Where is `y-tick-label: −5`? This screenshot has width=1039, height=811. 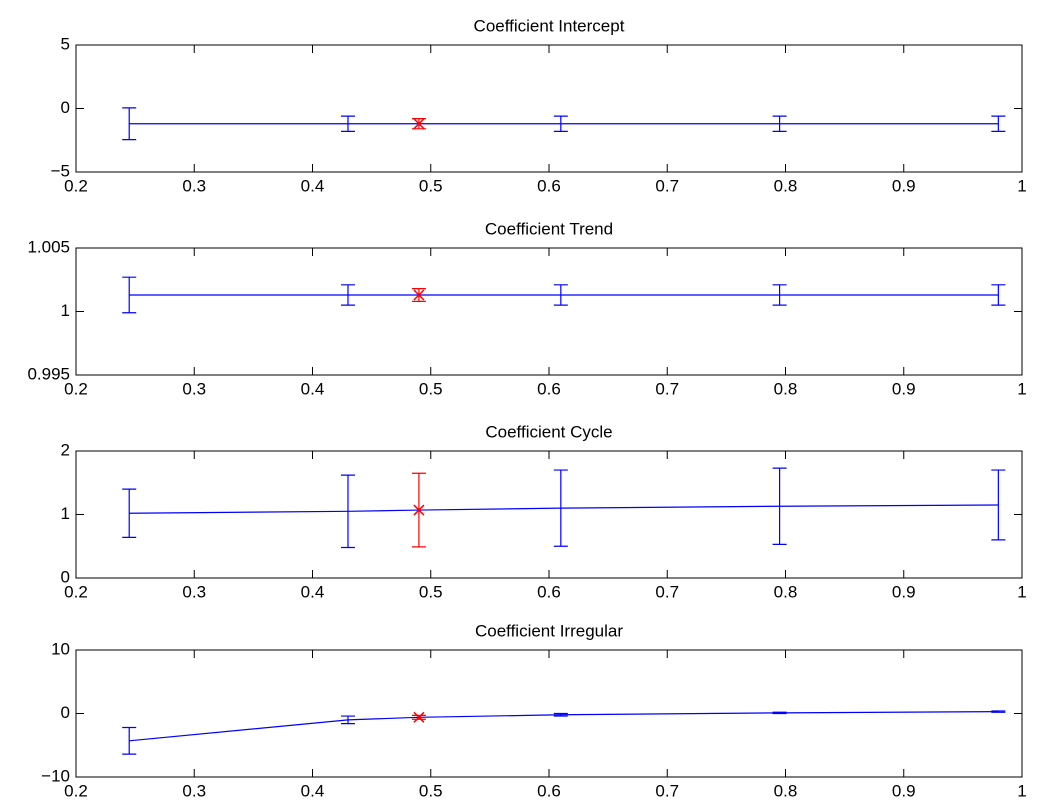
y-tick-label: −5 is located at coordinates (60, 170).